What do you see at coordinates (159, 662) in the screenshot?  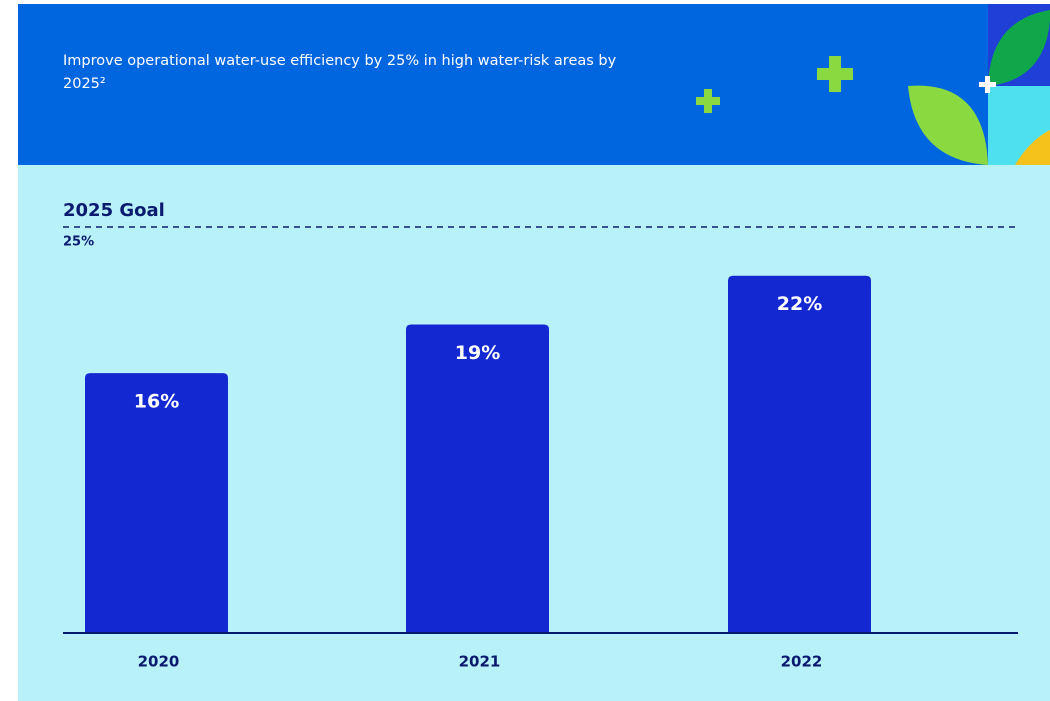 I see `x-tick-label: 2020` at bounding box center [159, 662].